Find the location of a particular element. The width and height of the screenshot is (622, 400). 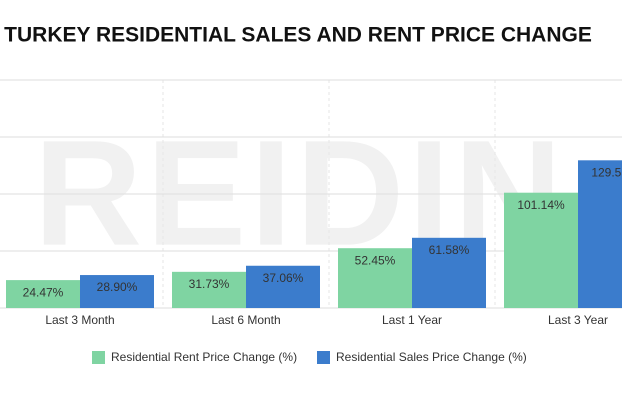

value-label: 61.58% is located at coordinates (449, 250).